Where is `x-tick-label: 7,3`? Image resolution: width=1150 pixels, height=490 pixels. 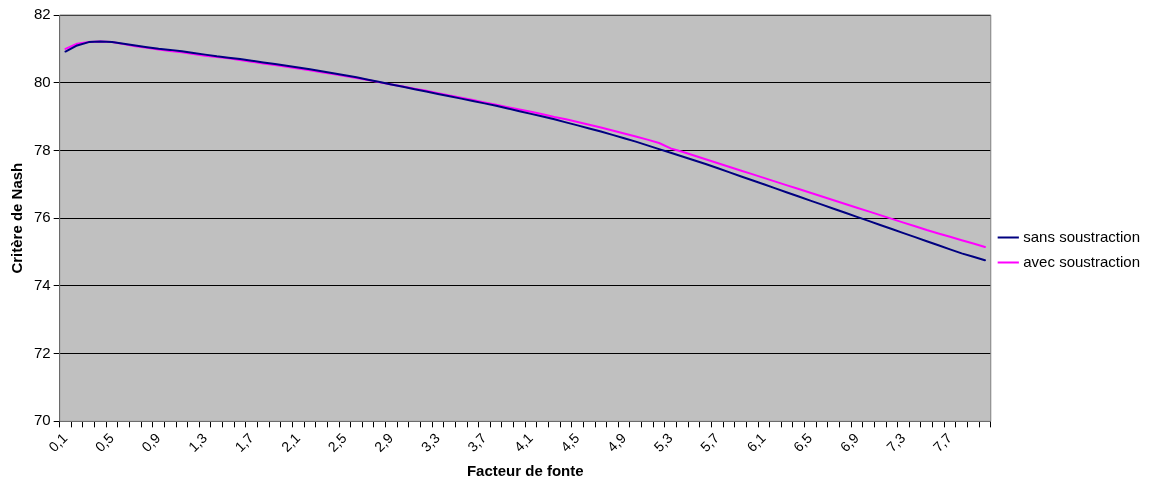 x-tick-label: 7,3 is located at coordinates (896, 442).